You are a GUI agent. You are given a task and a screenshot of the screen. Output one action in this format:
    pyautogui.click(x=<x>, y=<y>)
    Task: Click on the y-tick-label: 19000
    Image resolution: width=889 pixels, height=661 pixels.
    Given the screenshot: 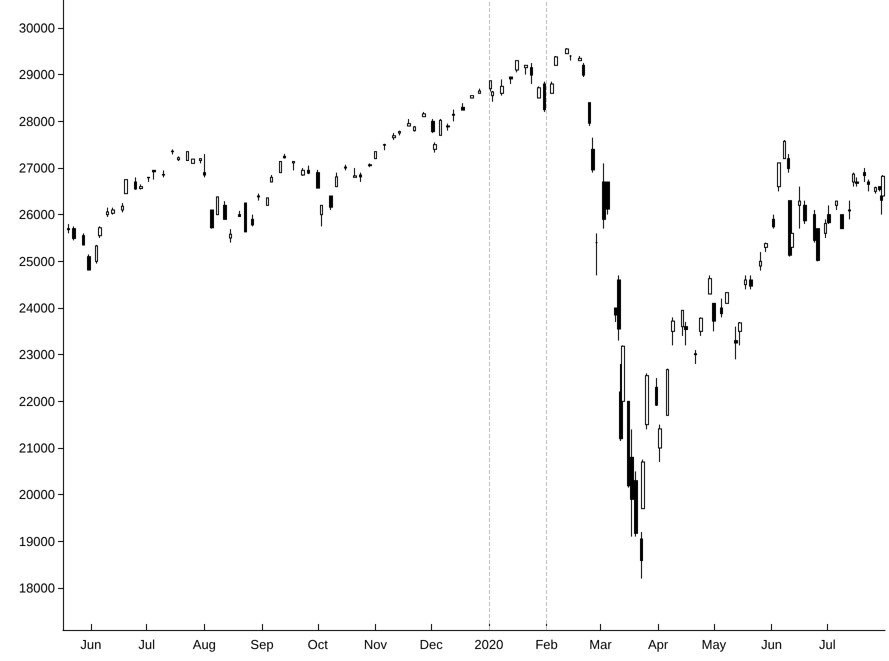 What is the action you would take?
    pyautogui.click(x=36, y=541)
    